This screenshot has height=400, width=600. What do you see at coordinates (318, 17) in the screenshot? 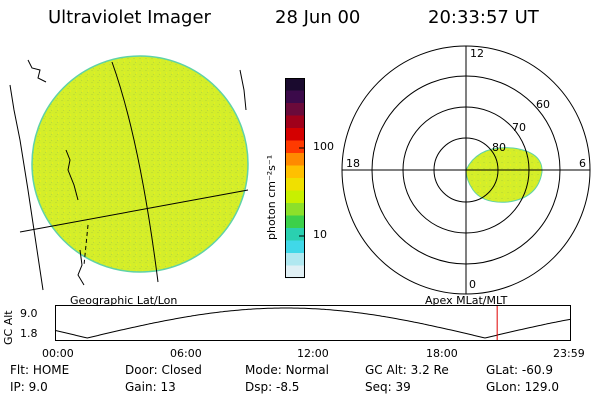
I see `image-date: 28 Jun 00` at bounding box center [318, 17].